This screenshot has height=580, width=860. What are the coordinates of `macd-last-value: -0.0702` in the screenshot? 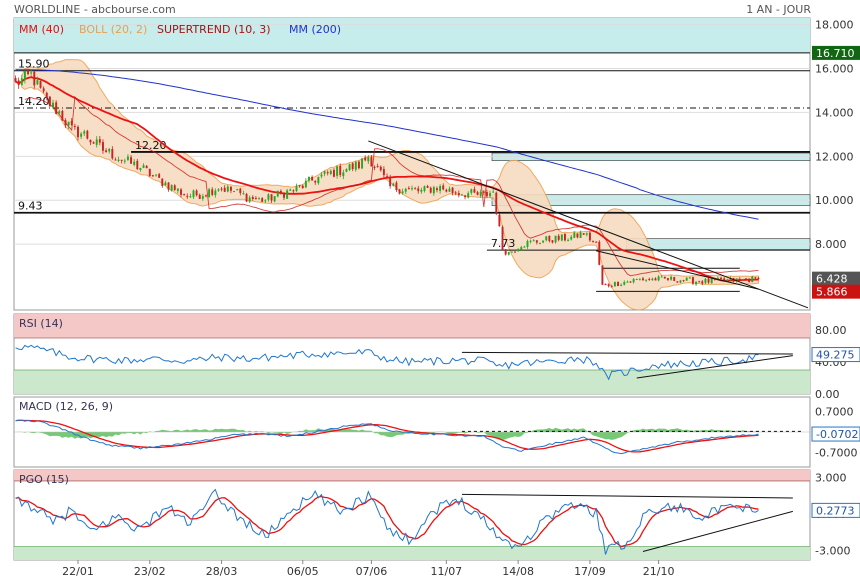 It's located at (837, 434).